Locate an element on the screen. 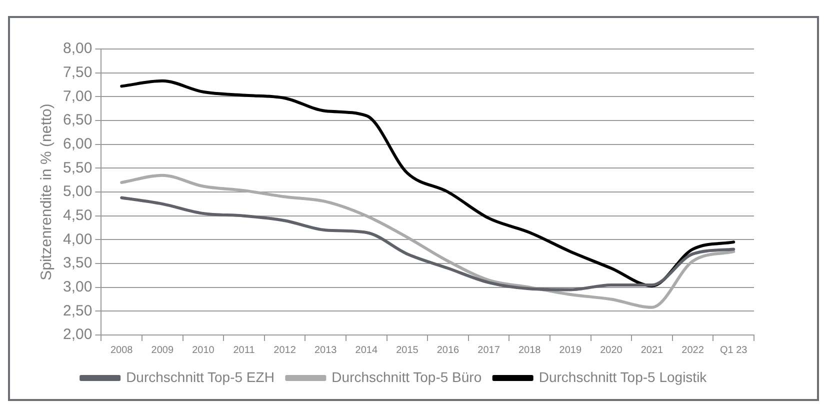 The height and width of the screenshot is (409, 833). y-tick-label: 7,50 is located at coordinates (77, 72).